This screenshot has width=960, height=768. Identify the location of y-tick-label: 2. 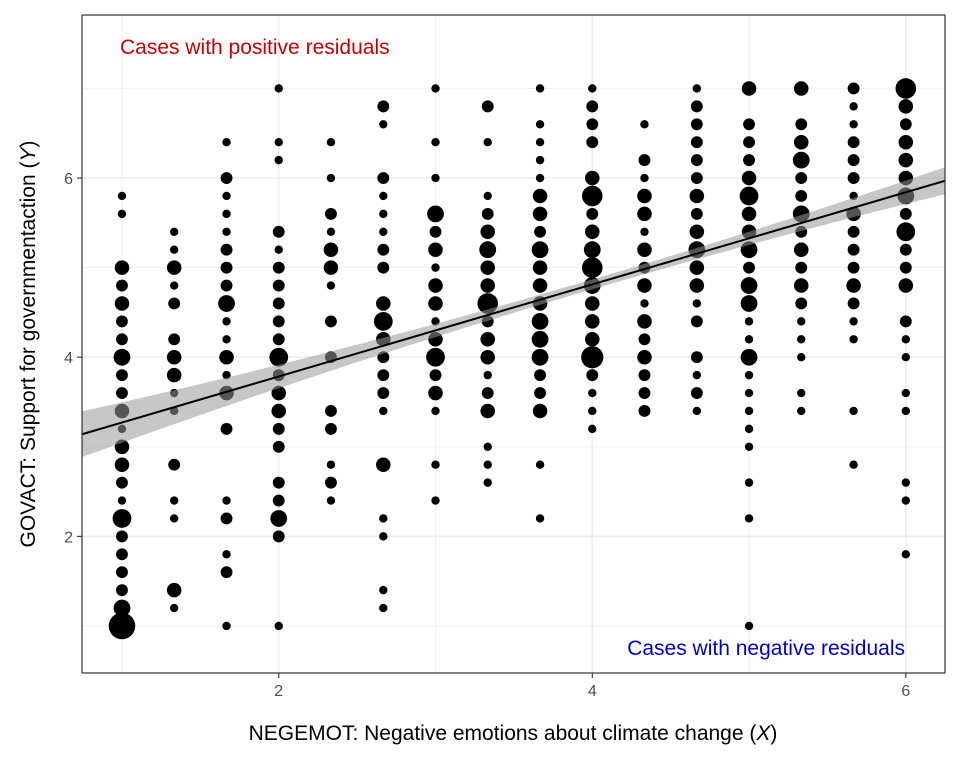
(68, 537).